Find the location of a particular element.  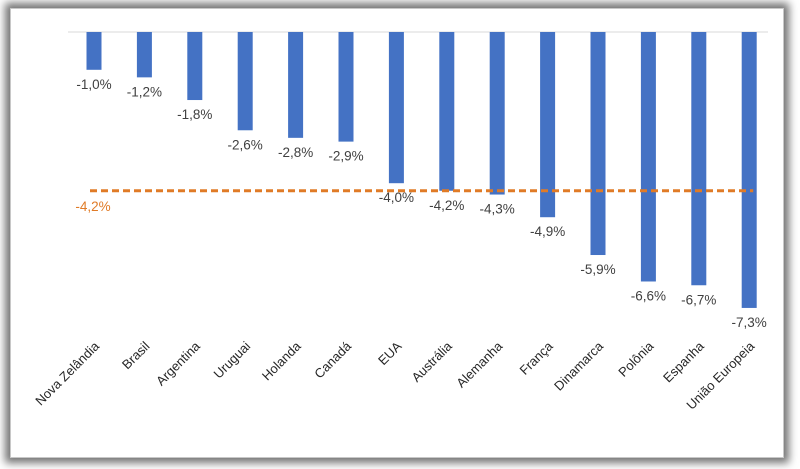

value-label-franca: -4,9% is located at coordinates (547, 231).